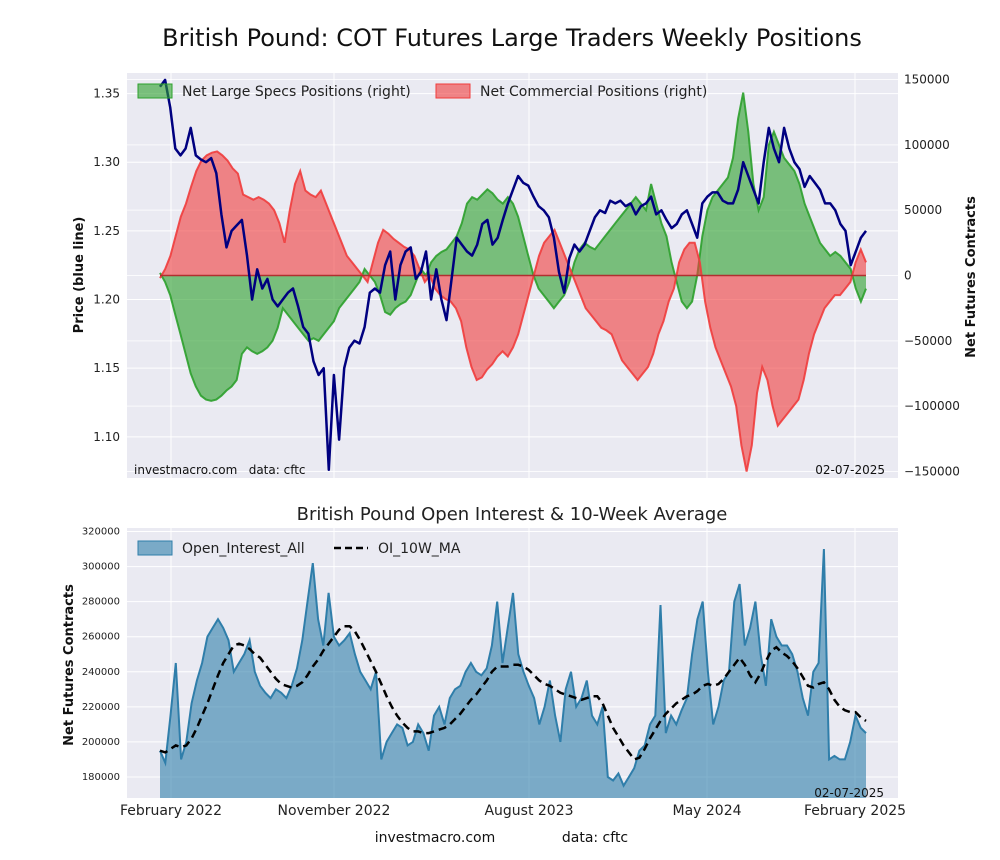 The image size is (1000, 860). What do you see at coordinates (908, 276) in the screenshot?
I see `top-right-tick-label: 0` at bounding box center [908, 276].